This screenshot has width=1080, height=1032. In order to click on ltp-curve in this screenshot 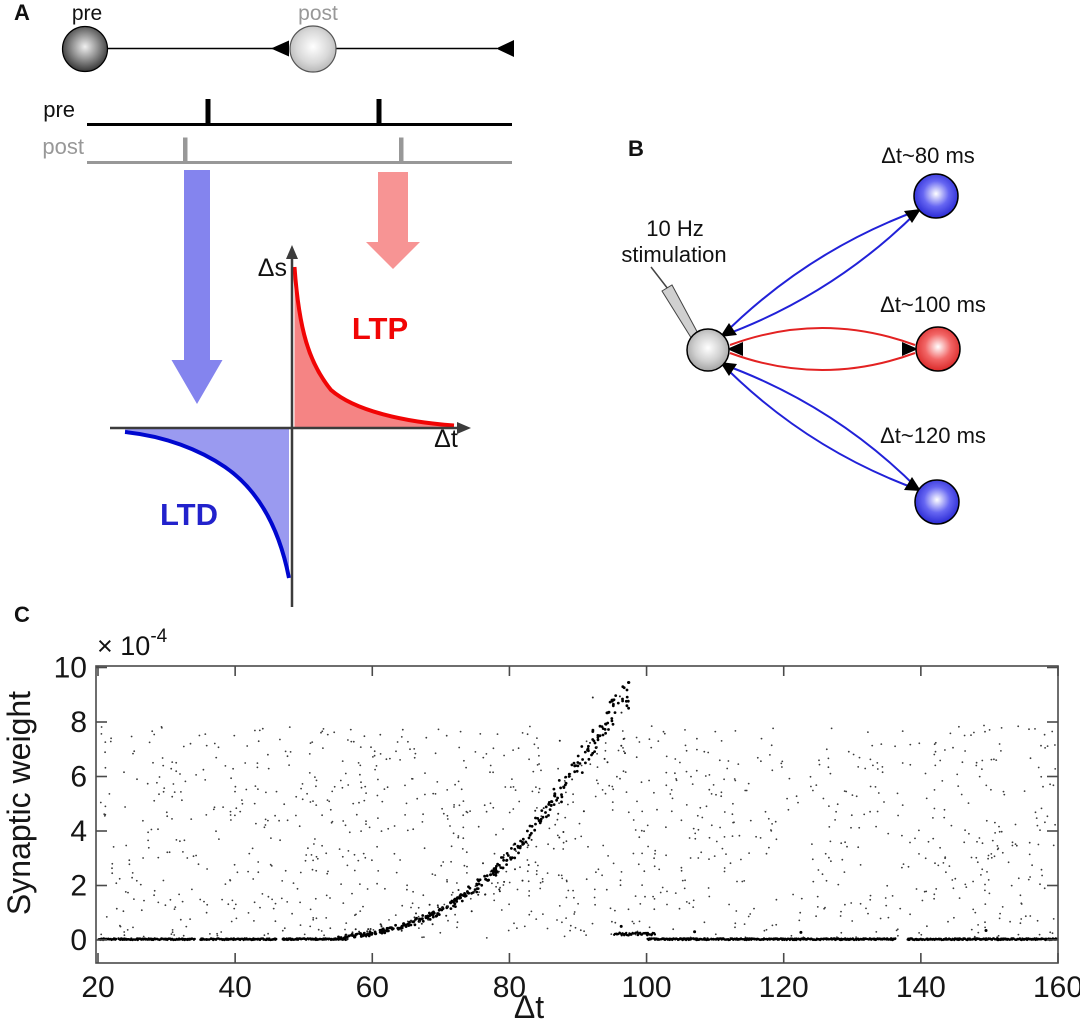, I will do `click(373, 347)`.